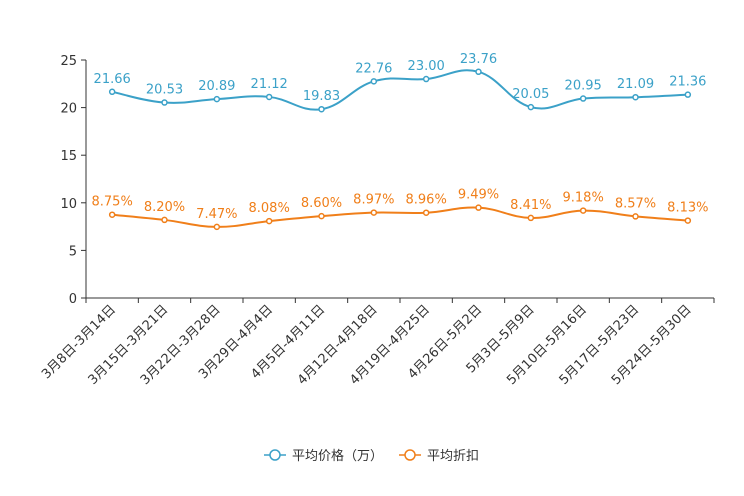  Describe the element at coordinates (112, 79) in the screenshot. I see `data-label: 21.66` at that location.